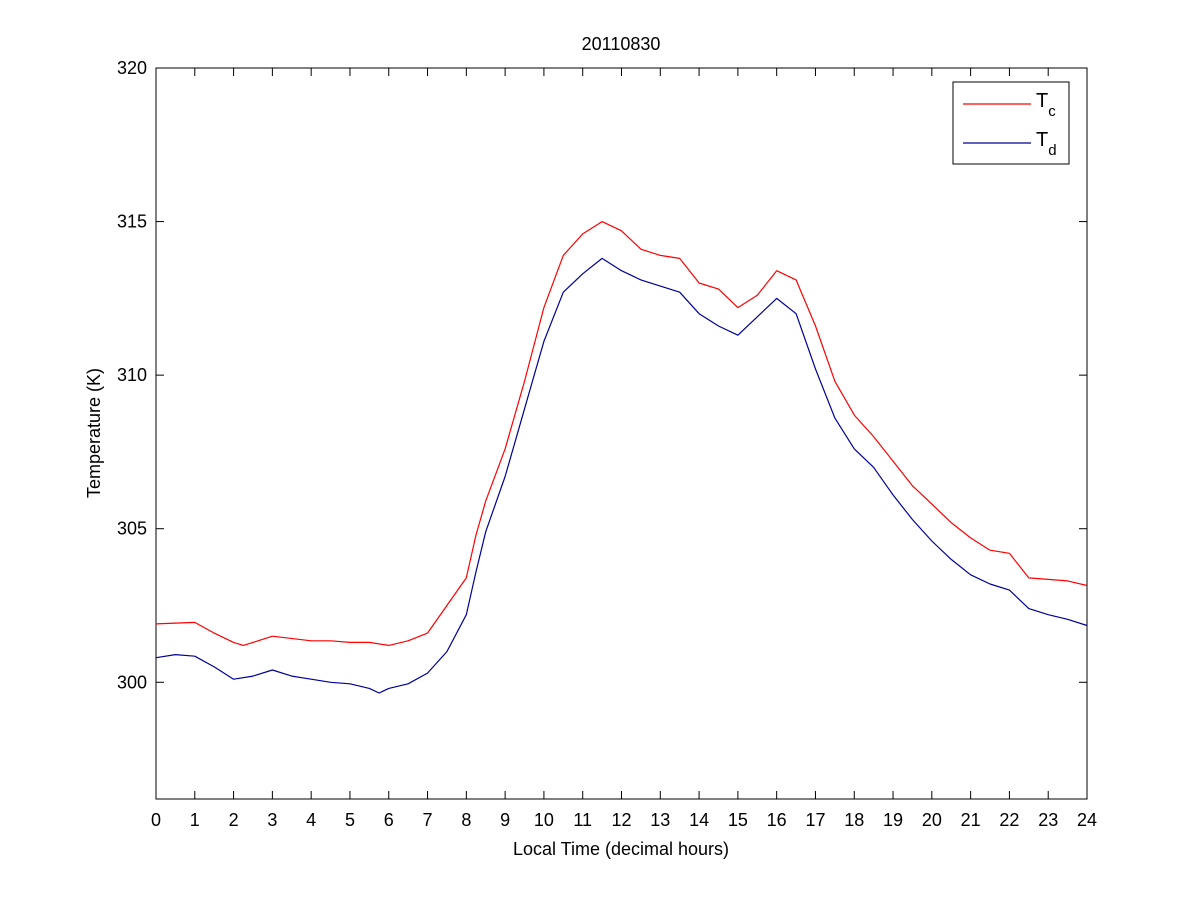  I want to click on x-tick-label: 22, so click(1009, 820).